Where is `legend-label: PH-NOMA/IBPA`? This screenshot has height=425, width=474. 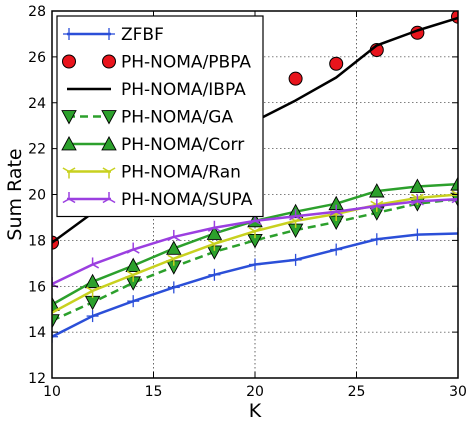
legend-label: PH-NOMA/IBPA is located at coordinates (183, 90).